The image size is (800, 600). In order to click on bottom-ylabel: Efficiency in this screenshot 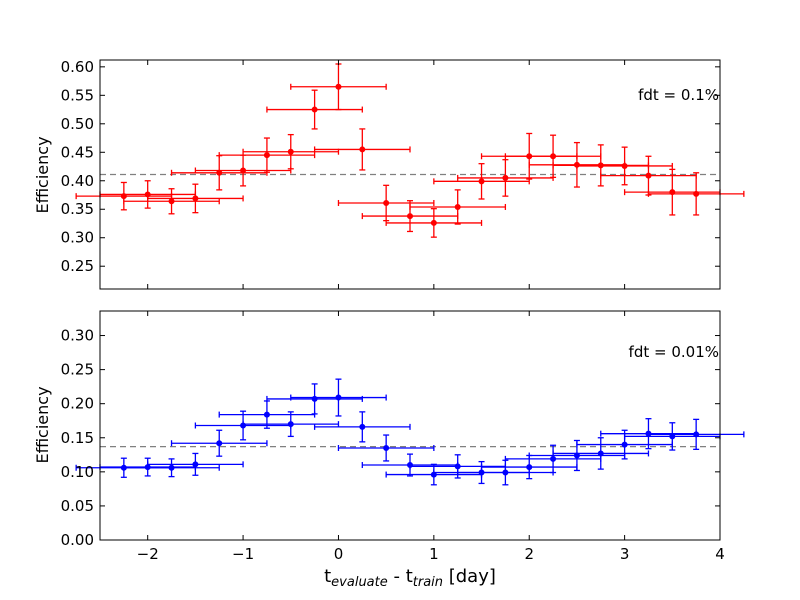, I will do `click(42, 424)`.